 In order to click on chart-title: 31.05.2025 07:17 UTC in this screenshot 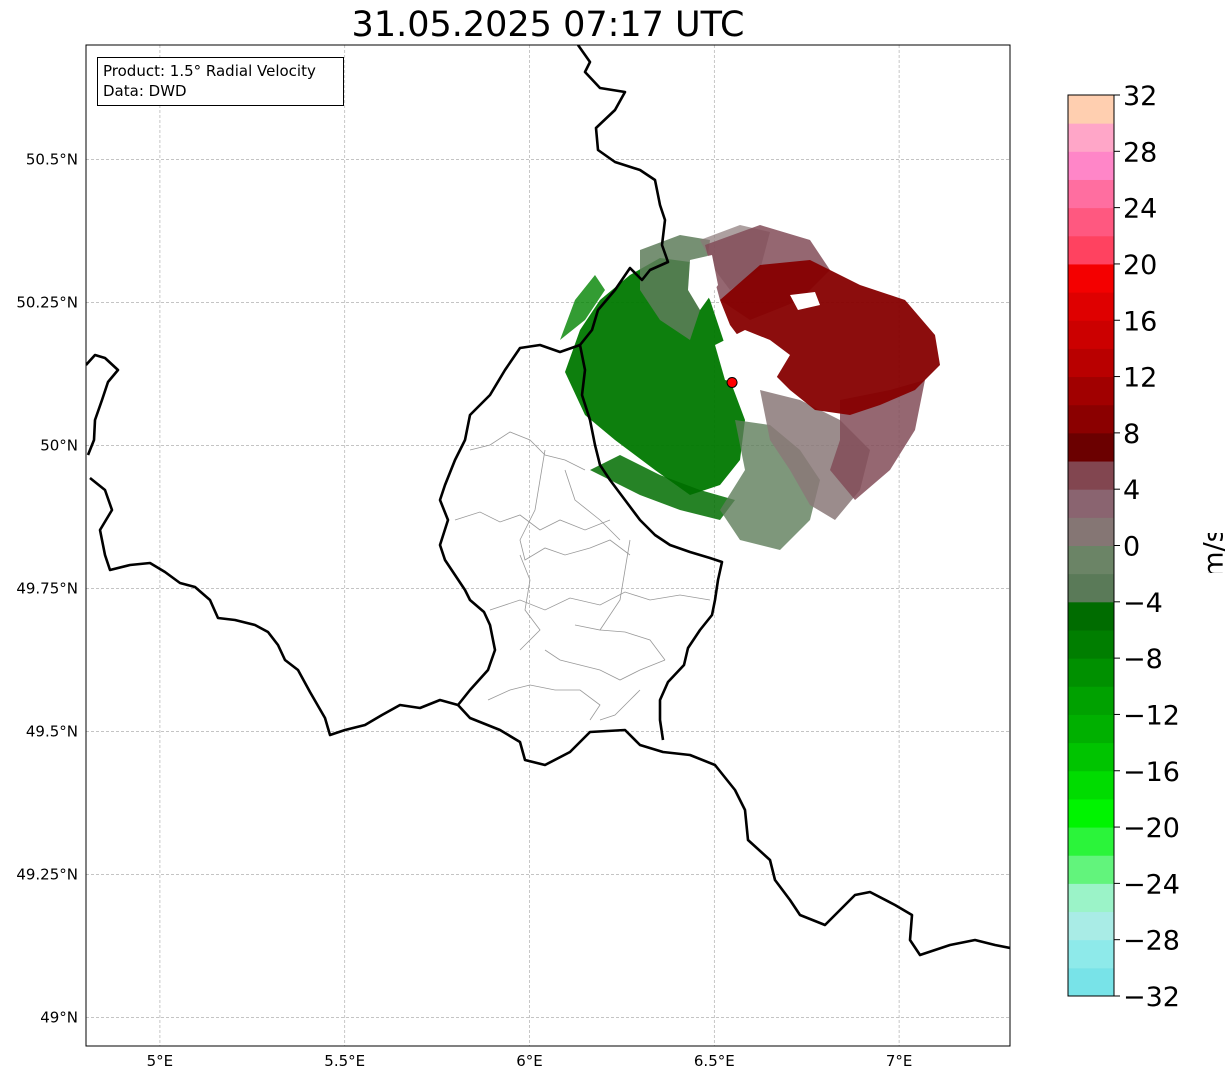, I will do `click(548, 25)`.